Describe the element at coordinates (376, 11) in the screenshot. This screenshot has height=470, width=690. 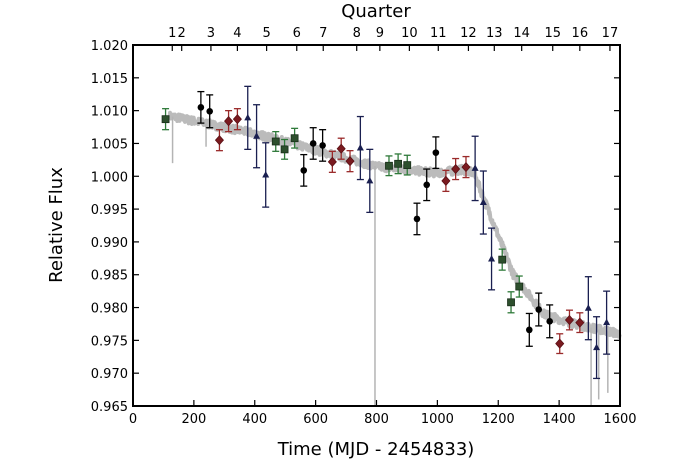
I see `top-axis-title: Quarter` at that location.